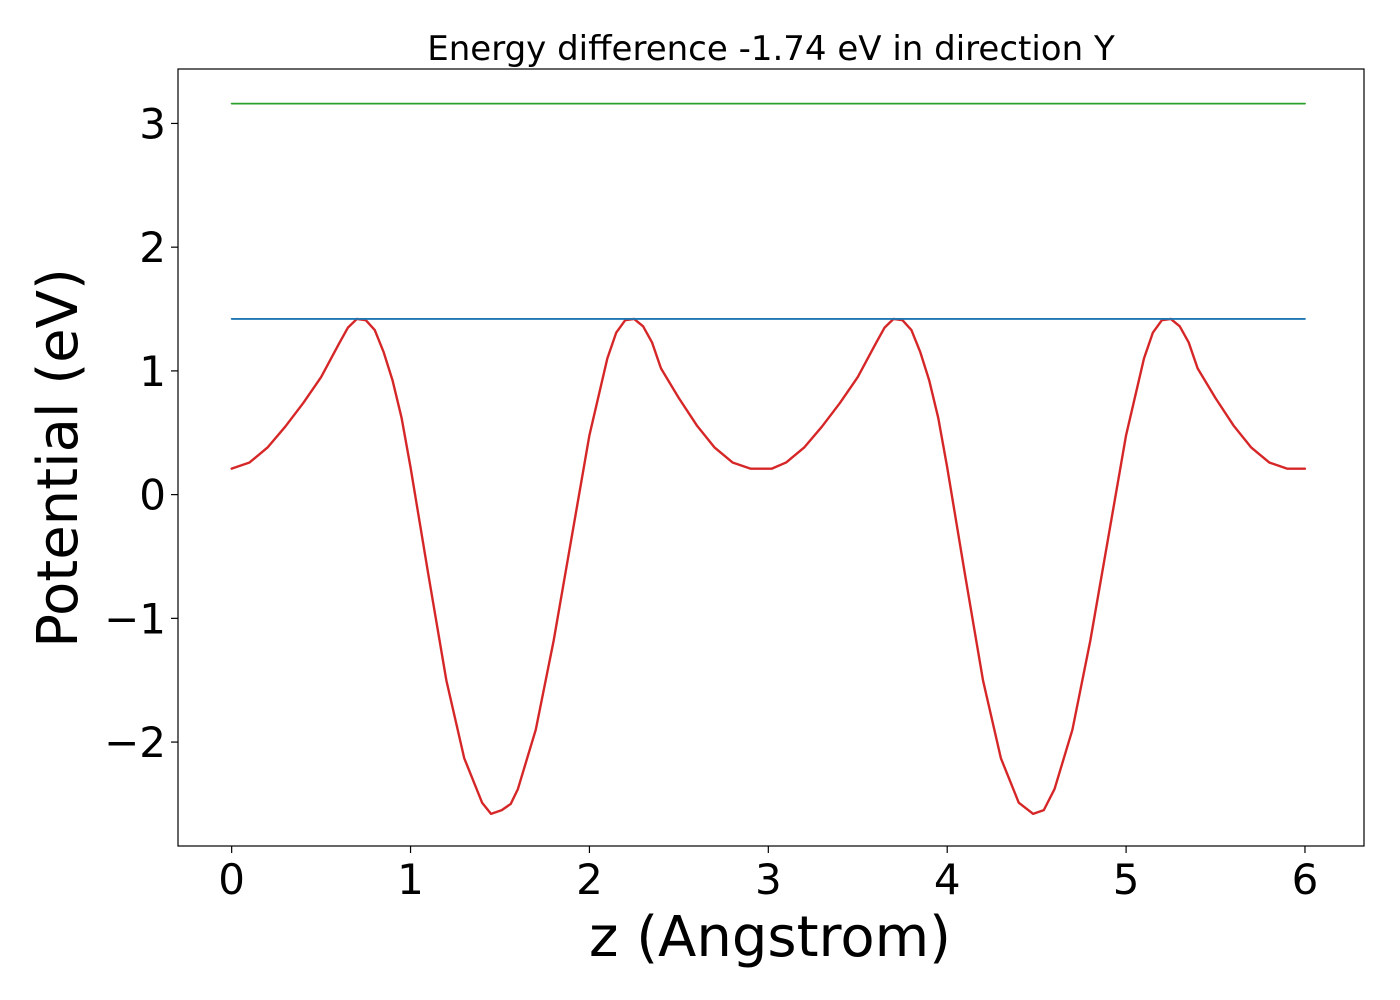 The image size is (1400, 1000). Describe the element at coordinates (152, 495) in the screenshot. I see `y-tick-label: 0` at that location.